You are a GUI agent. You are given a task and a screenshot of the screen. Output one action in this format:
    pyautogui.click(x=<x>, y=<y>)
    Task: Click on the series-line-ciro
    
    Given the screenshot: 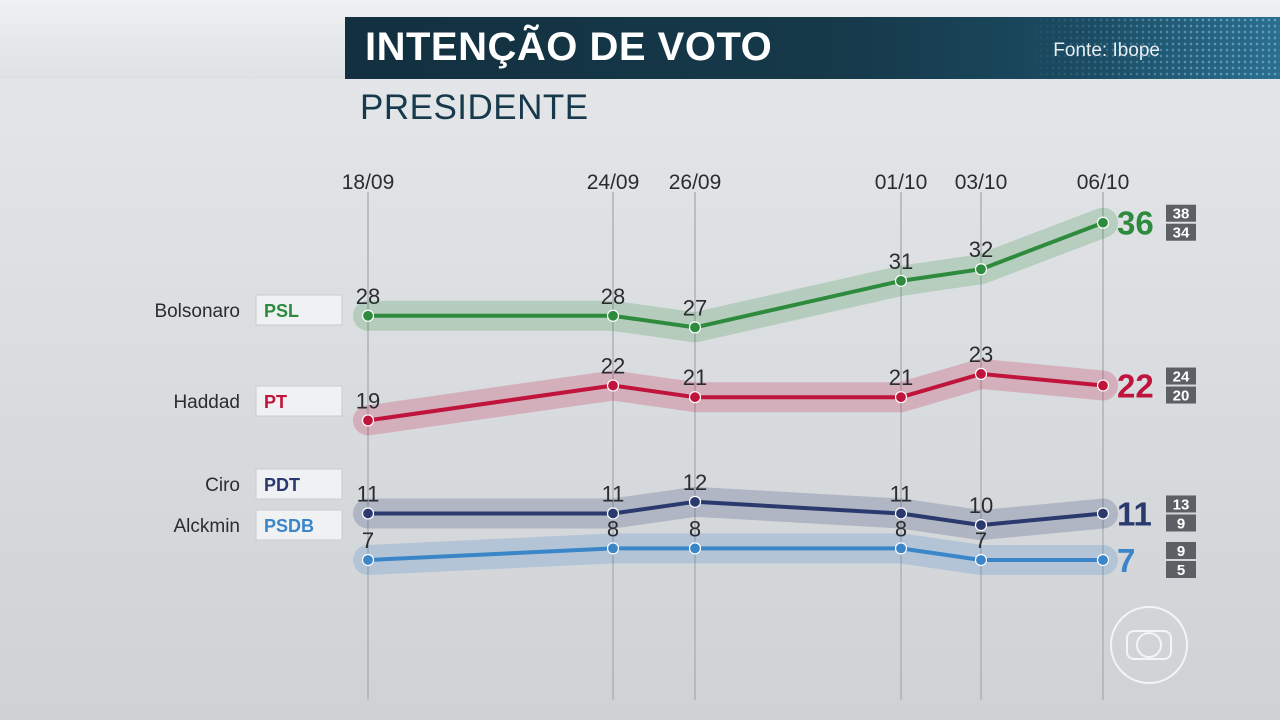 What is the action you would take?
    pyautogui.click(x=736, y=513)
    